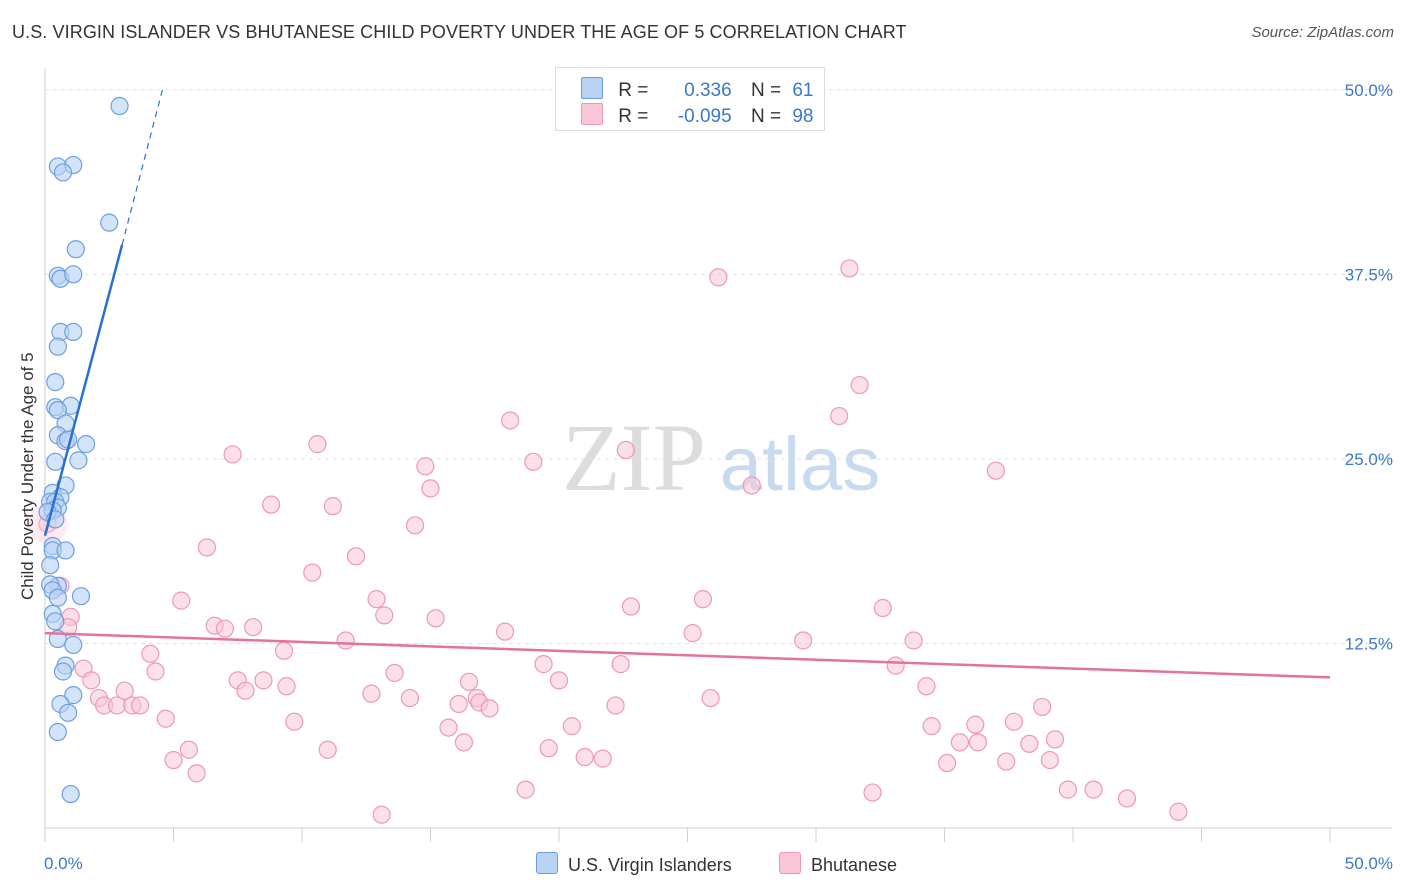 This screenshot has height=892, width=1406. Describe the element at coordinates (1369, 643) in the screenshot. I see `y-tick-label: 12.5%` at that location.